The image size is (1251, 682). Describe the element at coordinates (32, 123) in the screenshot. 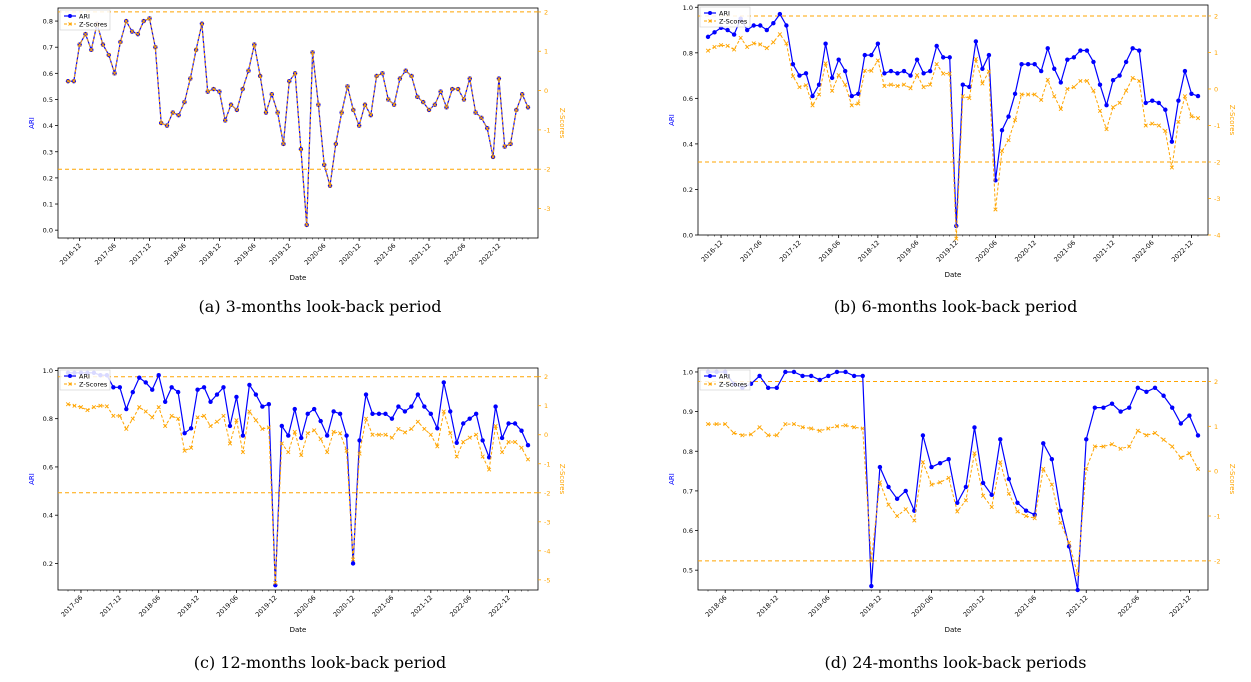

I see `y-axis-label: ARI` at that location.